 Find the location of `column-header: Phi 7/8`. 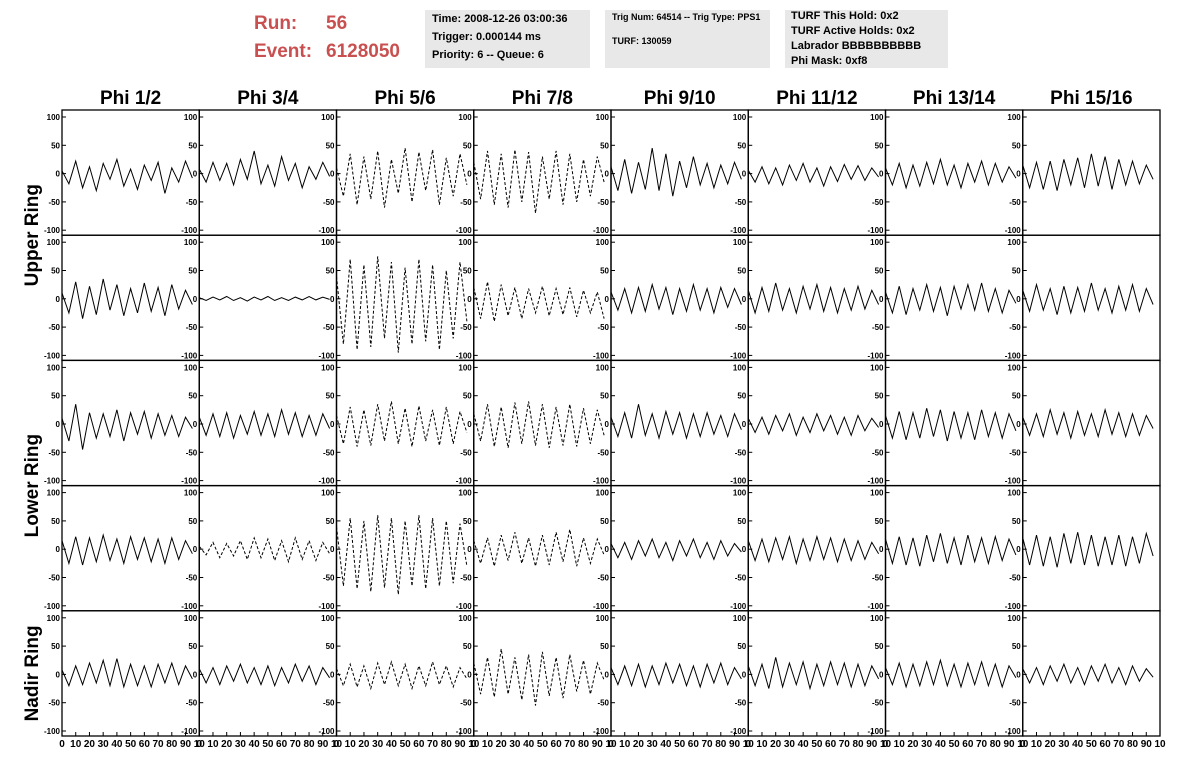

column-header: Phi 7/8 is located at coordinates (542, 98).